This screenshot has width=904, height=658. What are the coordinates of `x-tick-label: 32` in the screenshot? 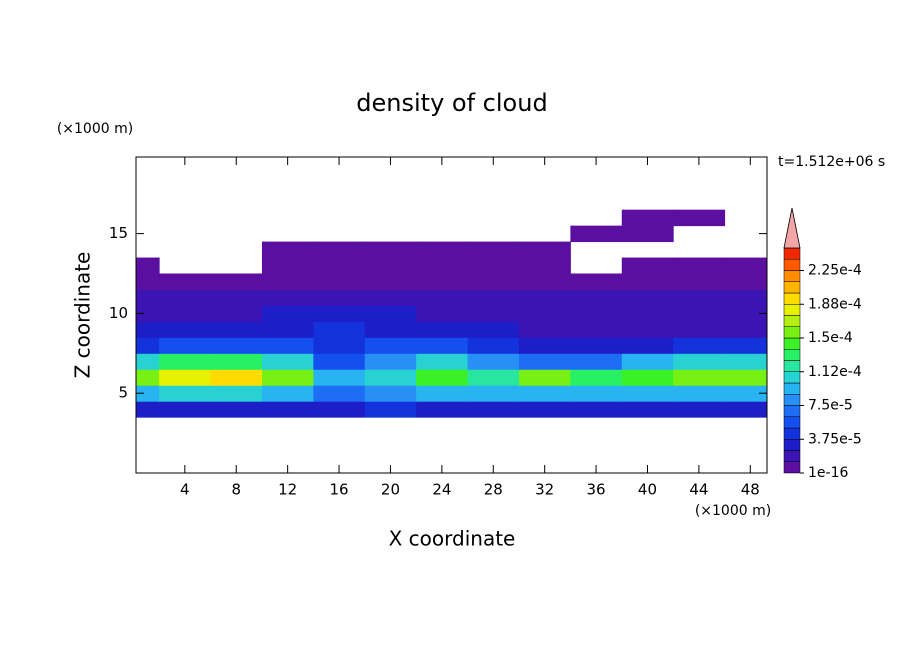 It's located at (544, 490).